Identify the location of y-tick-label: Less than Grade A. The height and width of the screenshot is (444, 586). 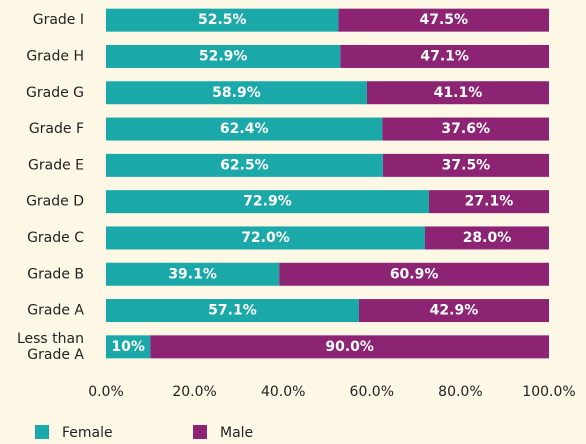
(50, 347).